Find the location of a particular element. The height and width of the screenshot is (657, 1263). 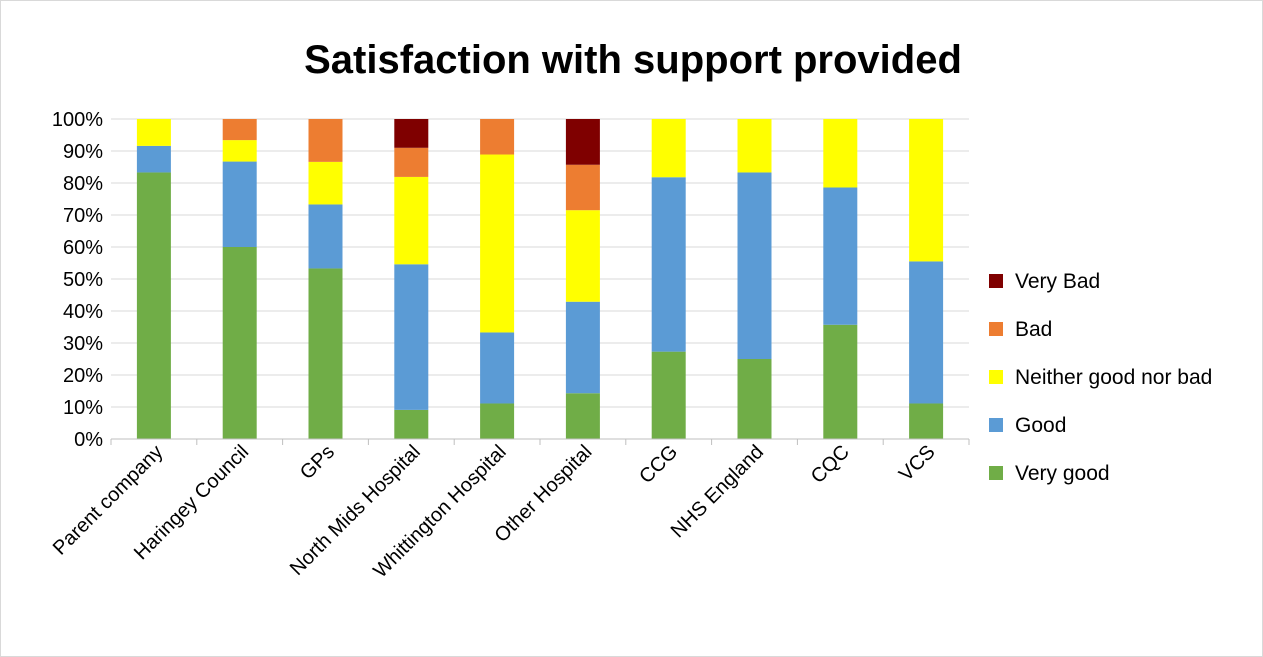

y-tick-label: 80% is located at coordinates (83, 184).